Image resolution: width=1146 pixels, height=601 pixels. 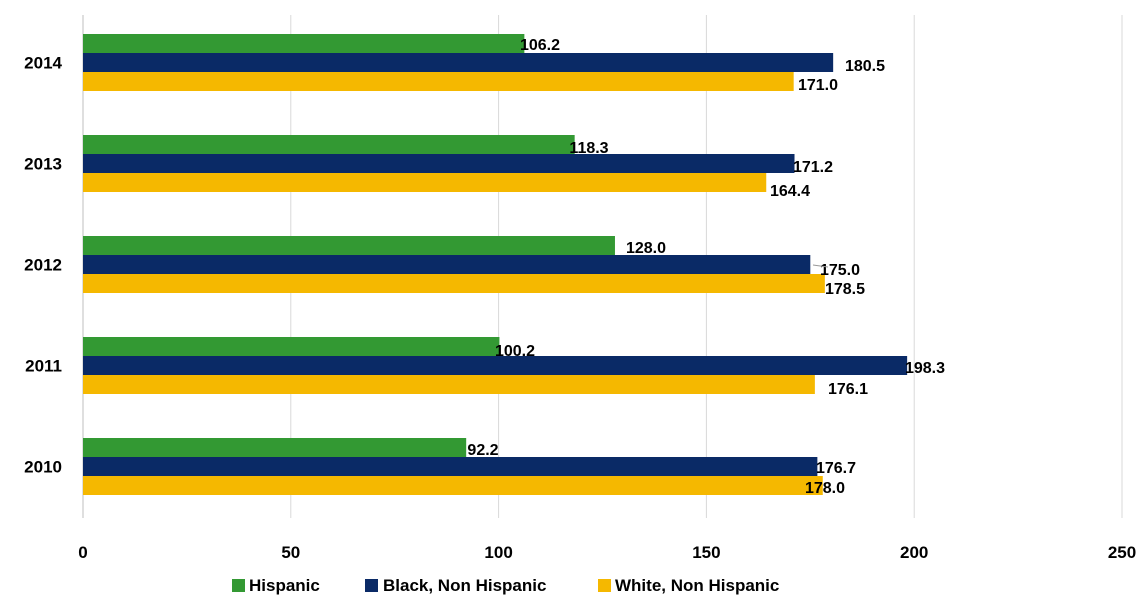 What do you see at coordinates (515, 351) in the screenshot?
I see `data-label: 100.2` at bounding box center [515, 351].